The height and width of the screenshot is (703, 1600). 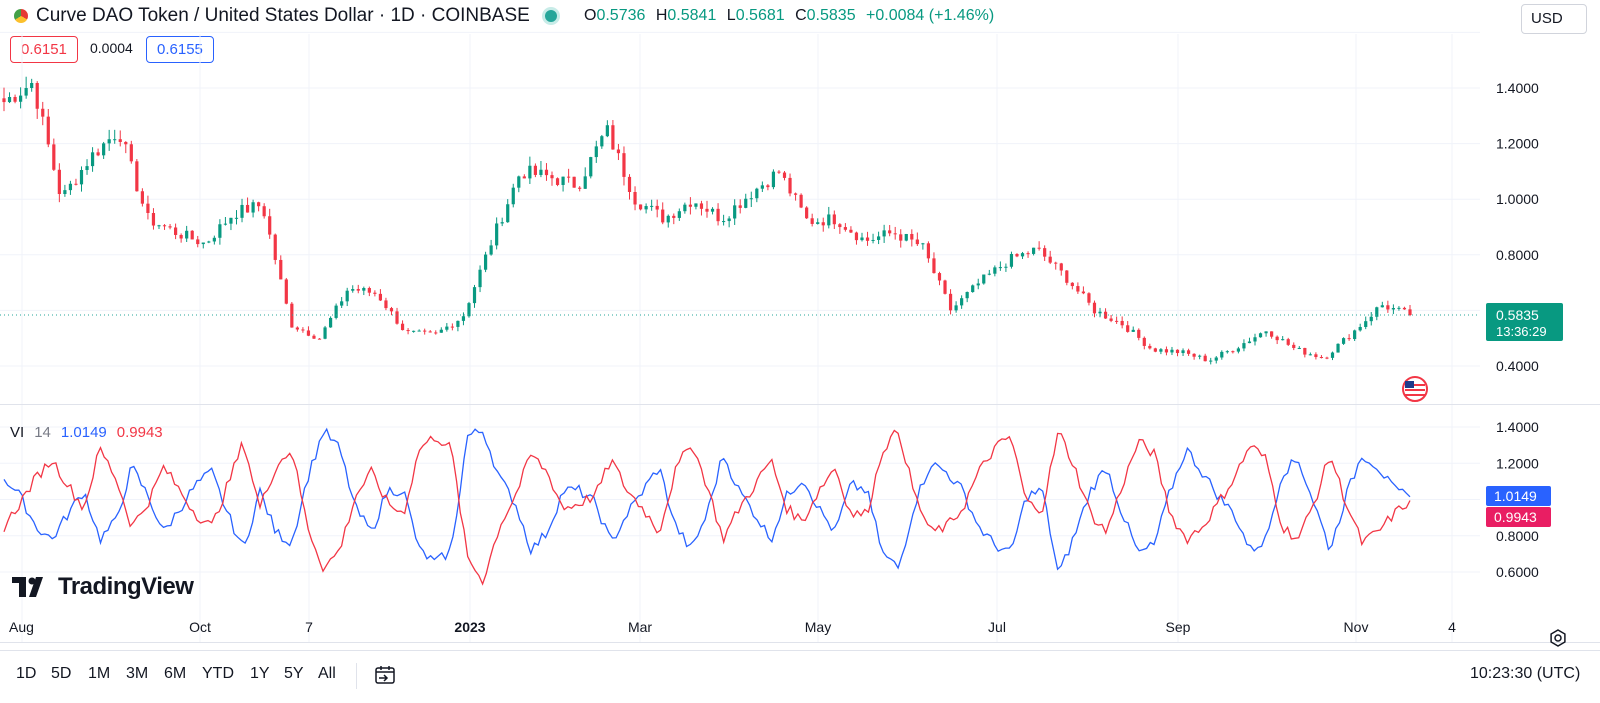 I want to click on us-flag-icon, so click(x=1415, y=389).